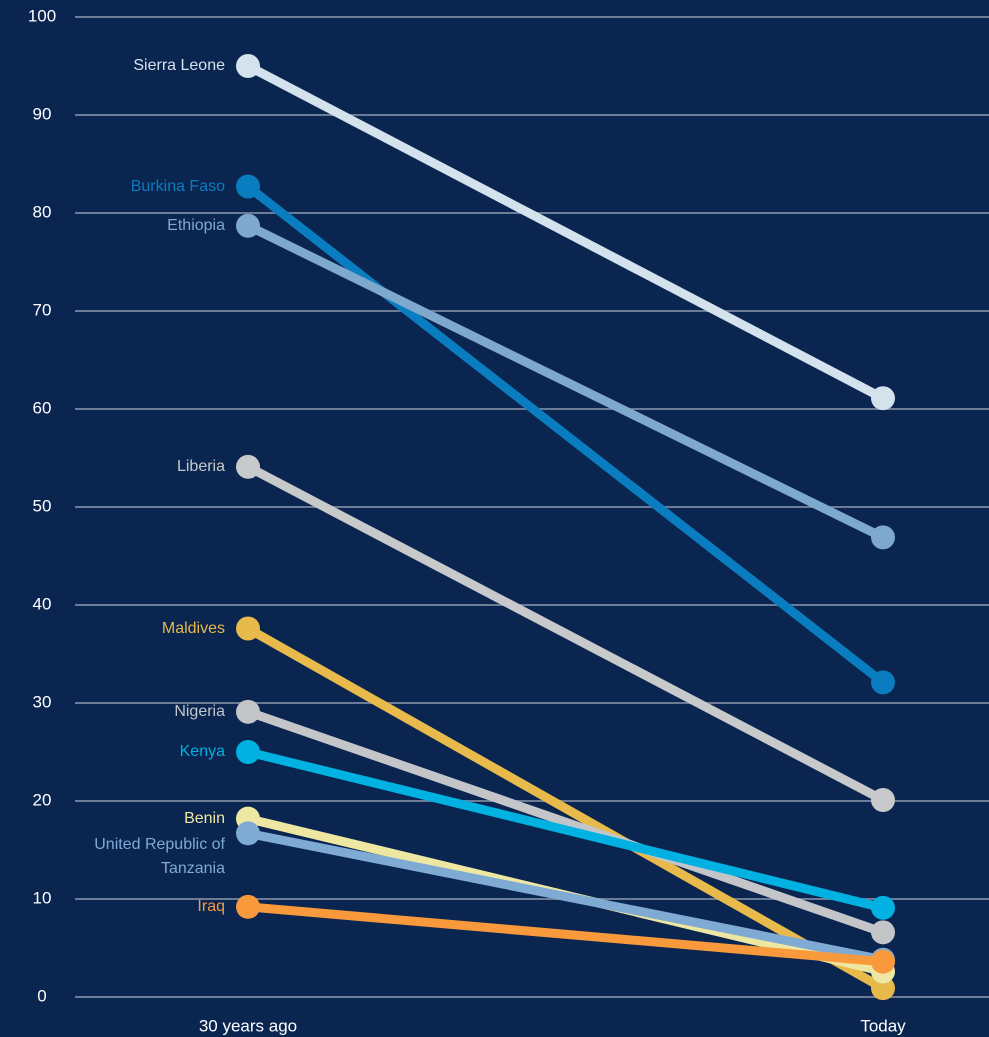  What do you see at coordinates (204, 818) in the screenshot?
I see `series-label: Benin` at bounding box center [204, 818].